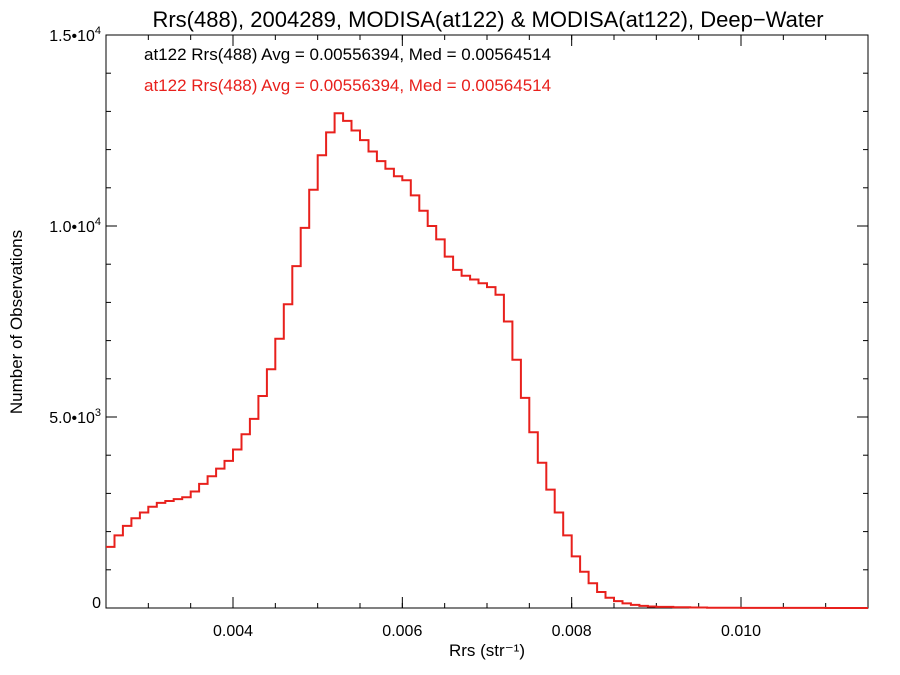 The width and height of the screenshot is (900, 675). Describe the element at coordinates (741, 631) in the screenshot. I see `x-tick-label: 0.010` at that location.